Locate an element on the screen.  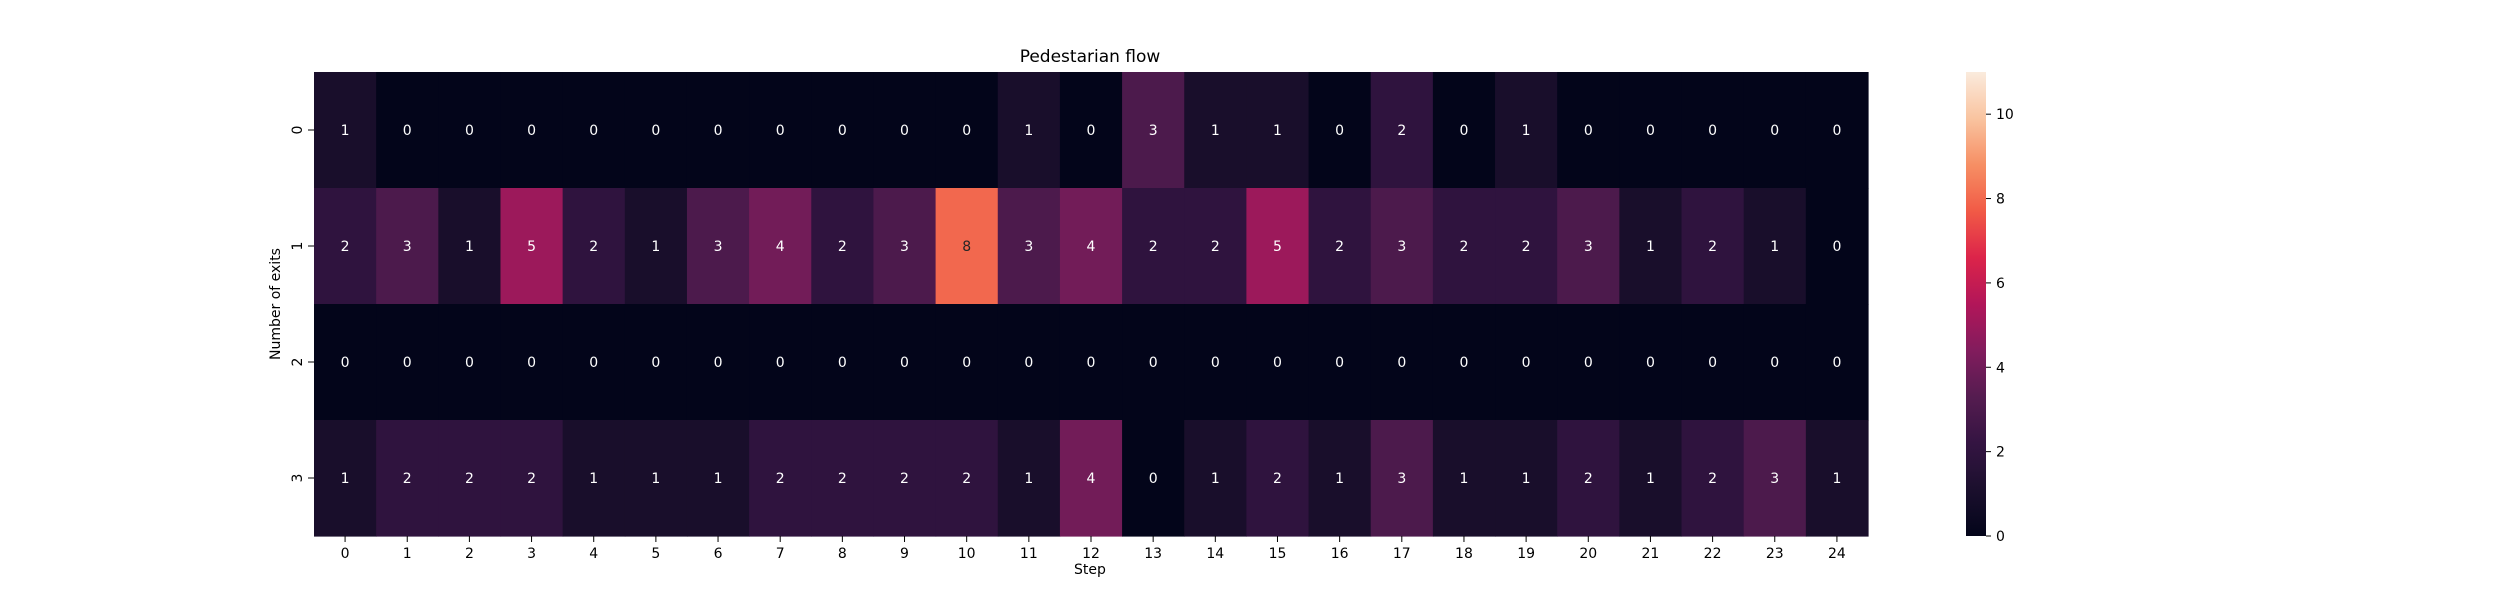
x-tick-label: 15 is located at coordinates (1278, 554).